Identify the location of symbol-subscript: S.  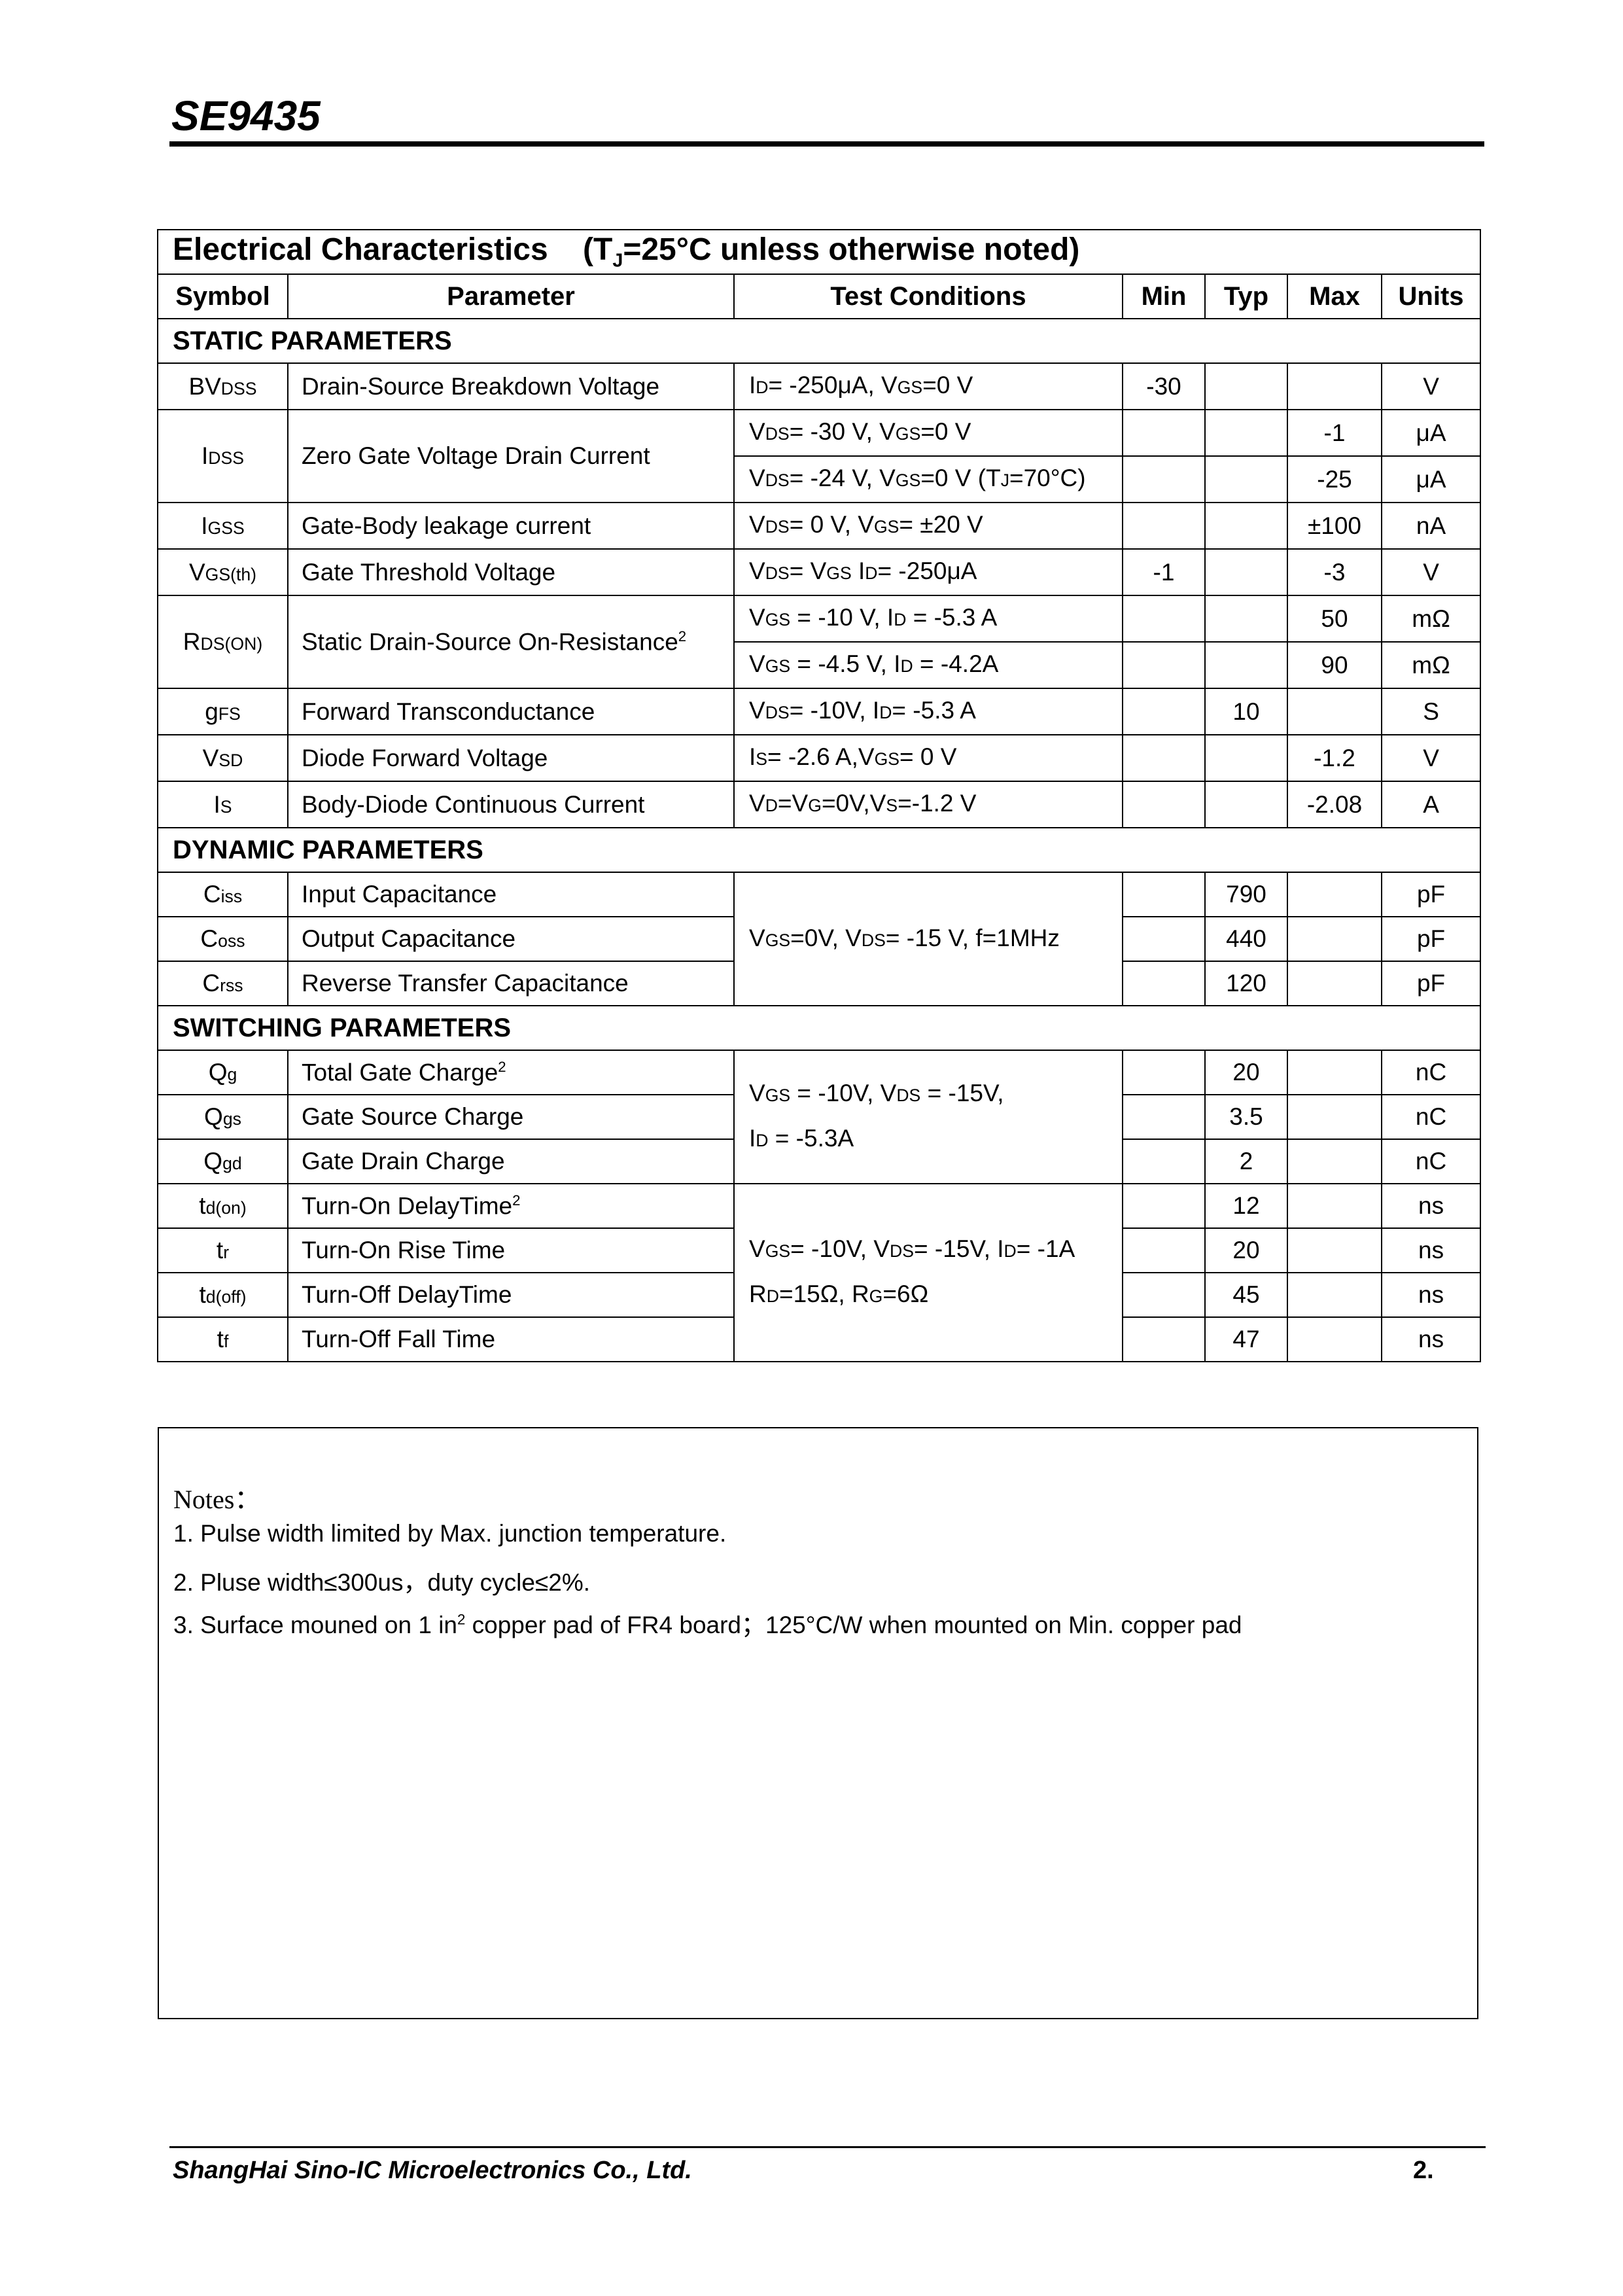
(226, 806).